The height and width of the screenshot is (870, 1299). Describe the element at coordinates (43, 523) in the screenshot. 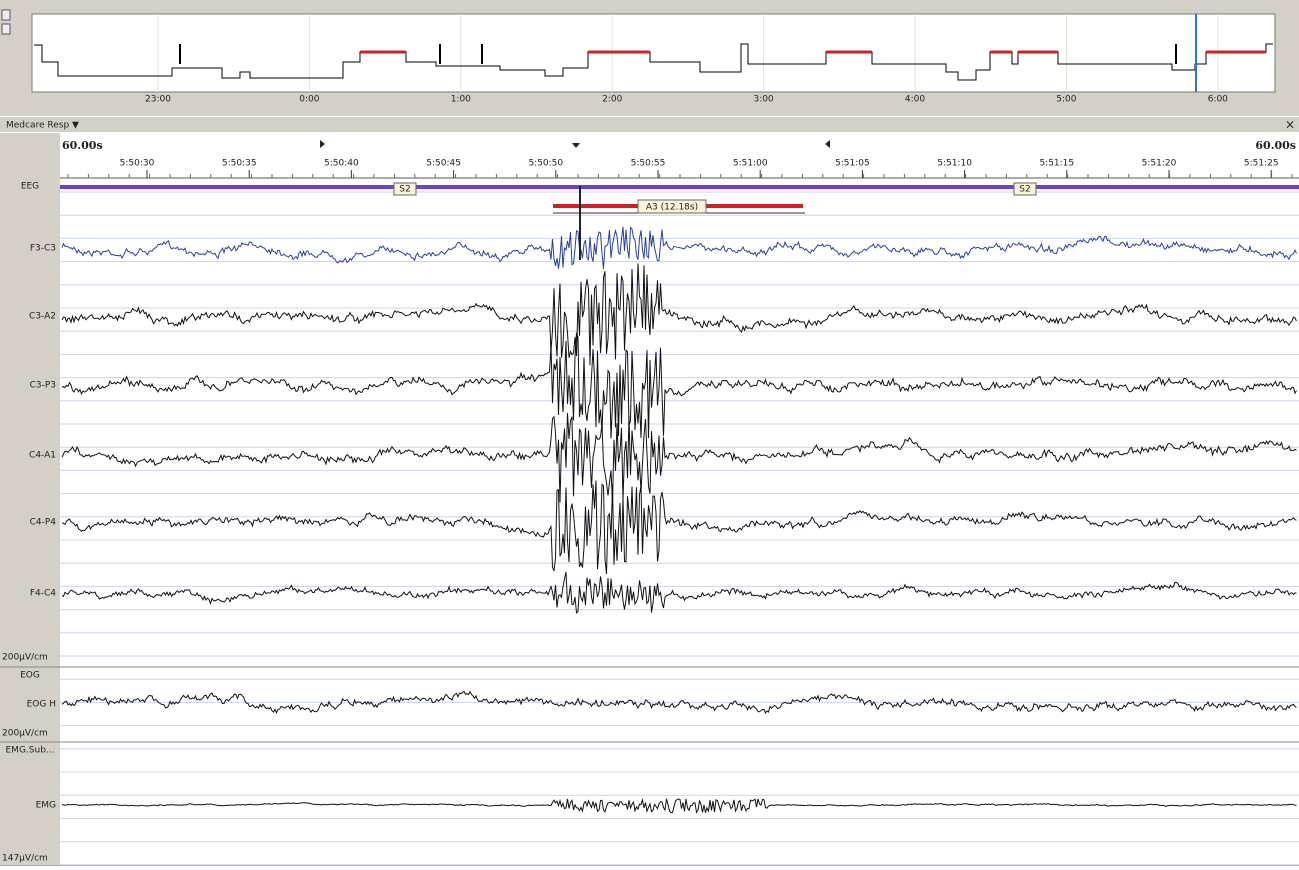

I see `channel-label: C4-P4` at that location.